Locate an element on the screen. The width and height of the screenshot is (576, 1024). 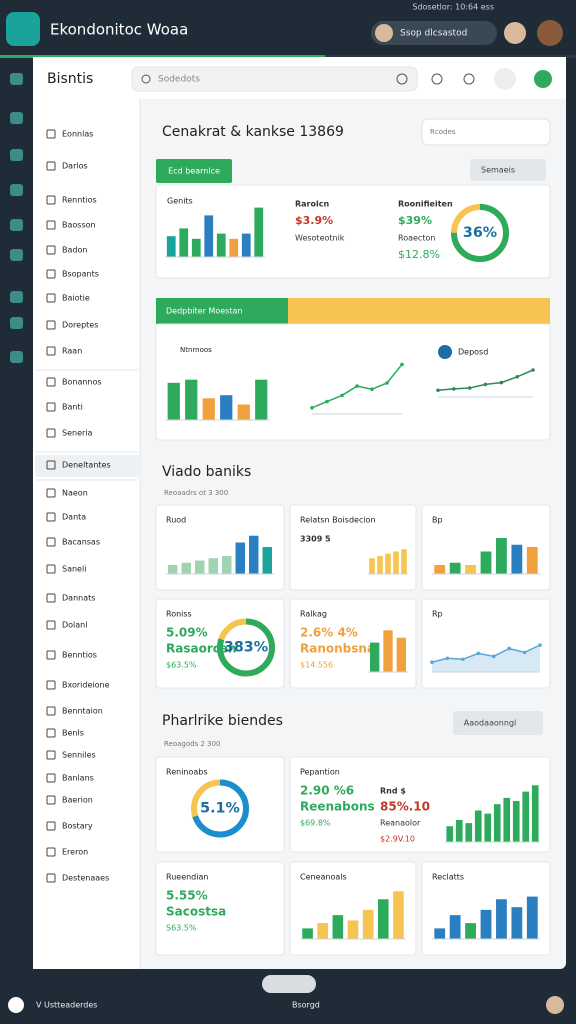
user-name: Ssop dlcsastod is located at coordinates (433, 34).